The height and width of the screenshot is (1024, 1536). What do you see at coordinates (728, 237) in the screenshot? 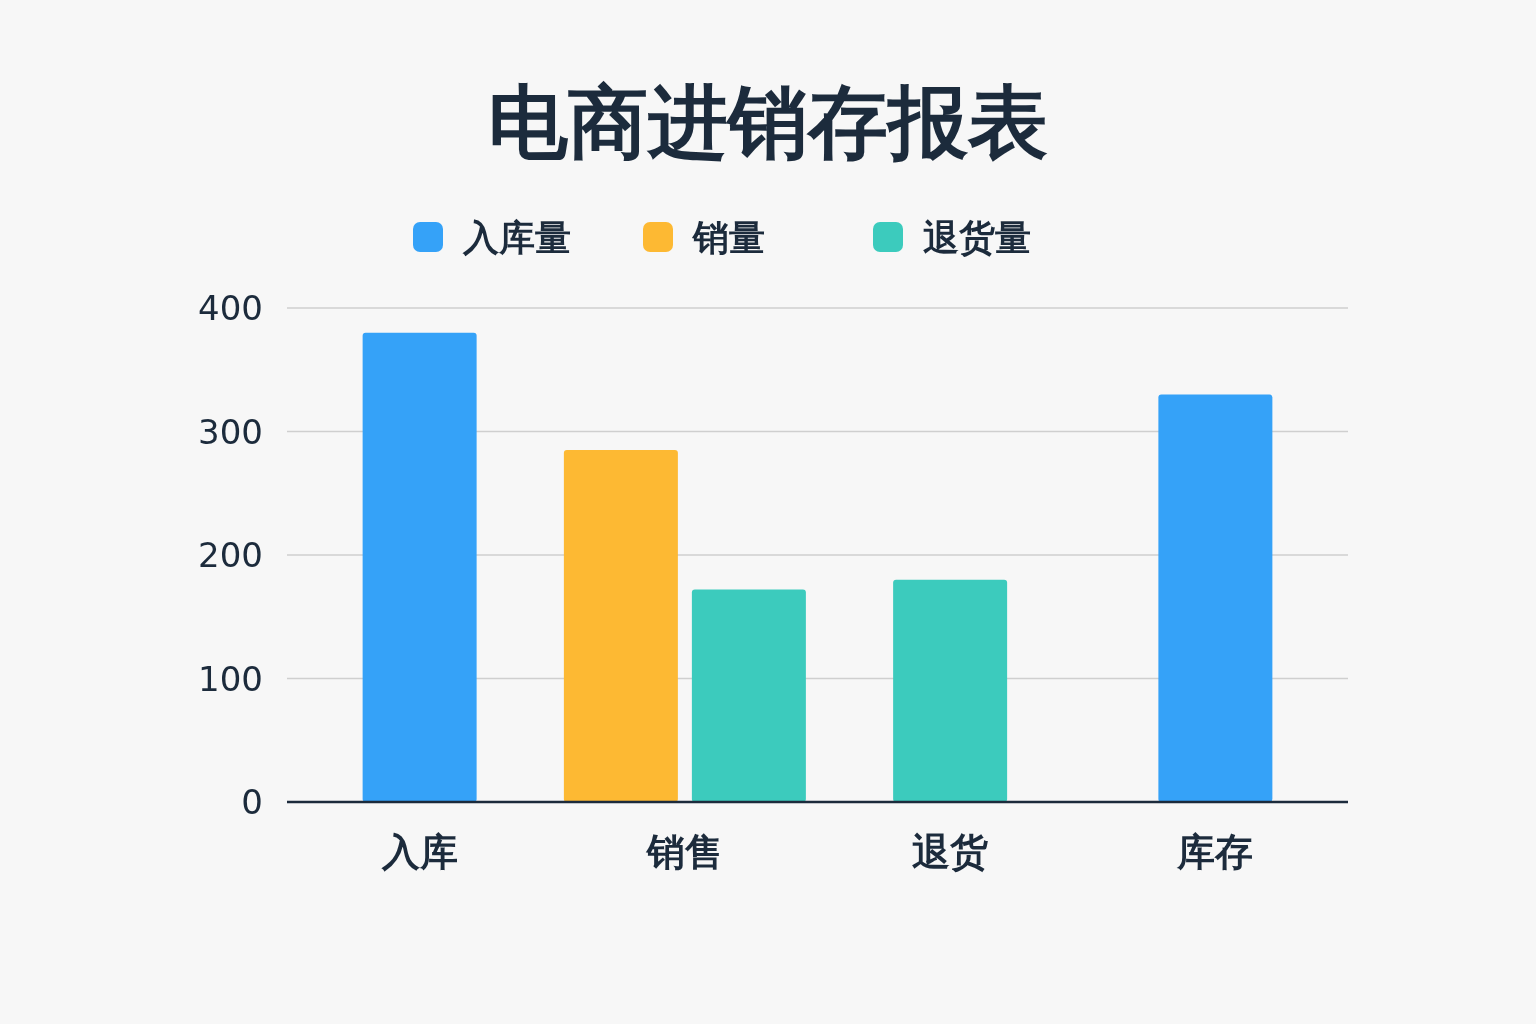
I see `legend-label: 销量` at bounding box center [728, 237].